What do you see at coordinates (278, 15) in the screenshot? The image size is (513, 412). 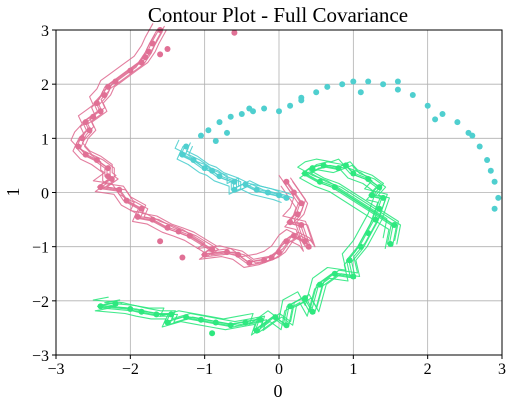 I see `chart-title: Contour Plot - Full Covariance` at bounding box center [278, 15].